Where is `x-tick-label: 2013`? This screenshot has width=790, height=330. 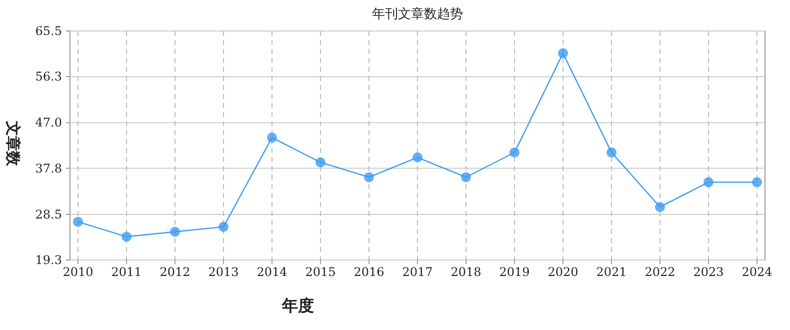
x-tick-label: 2013 is located at coordinates (223, 272).